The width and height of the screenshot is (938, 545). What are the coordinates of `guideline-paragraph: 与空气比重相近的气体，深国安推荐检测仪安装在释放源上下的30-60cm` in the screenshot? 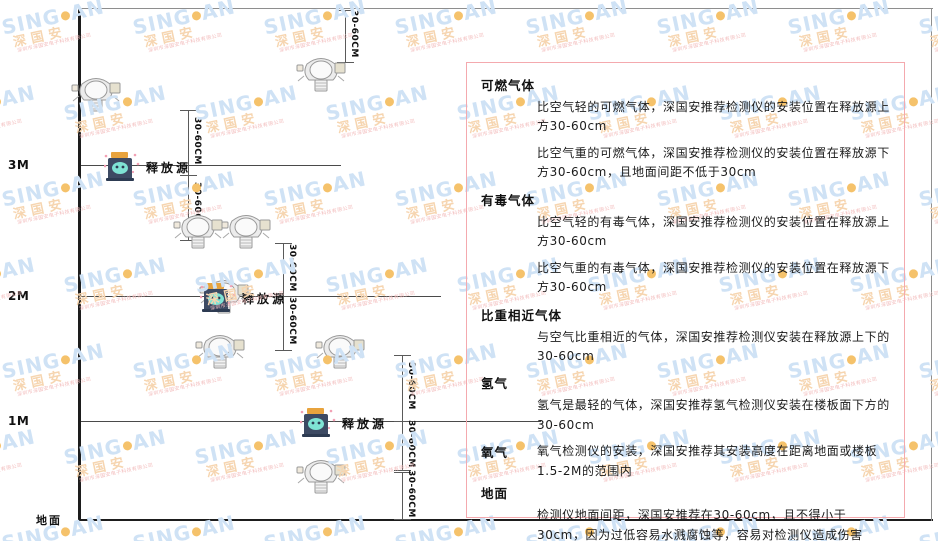 It's located at (713, 346).